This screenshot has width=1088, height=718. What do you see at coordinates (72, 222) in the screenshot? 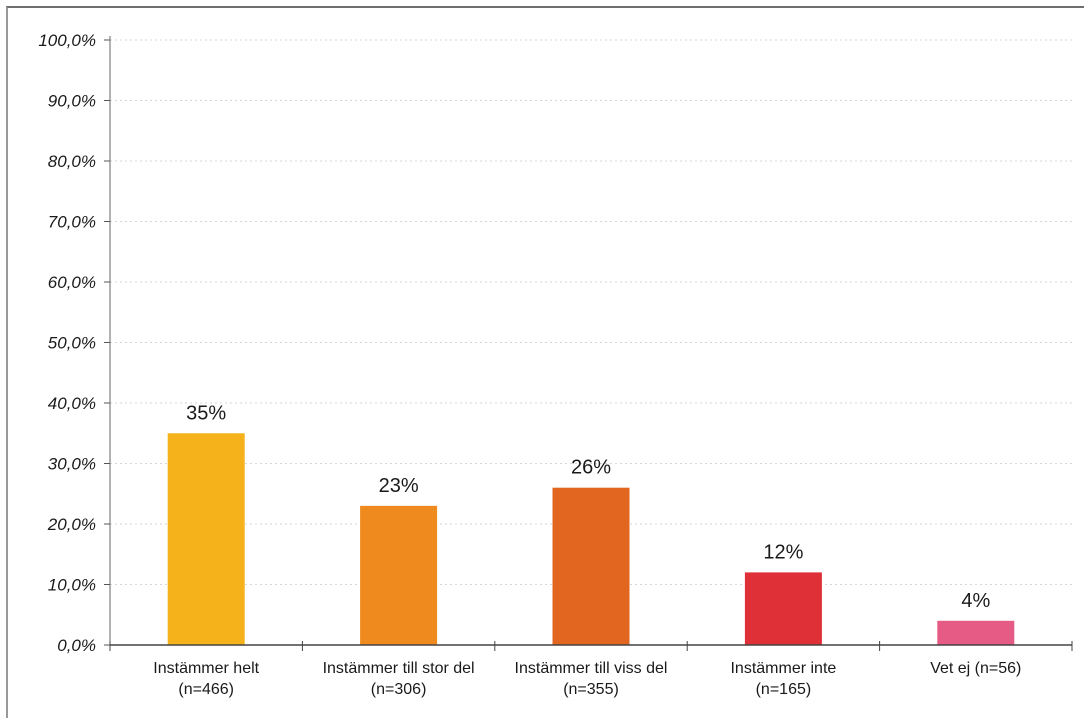
I see `y-tick-label: 70,0%` at bounding box center [72, 222].